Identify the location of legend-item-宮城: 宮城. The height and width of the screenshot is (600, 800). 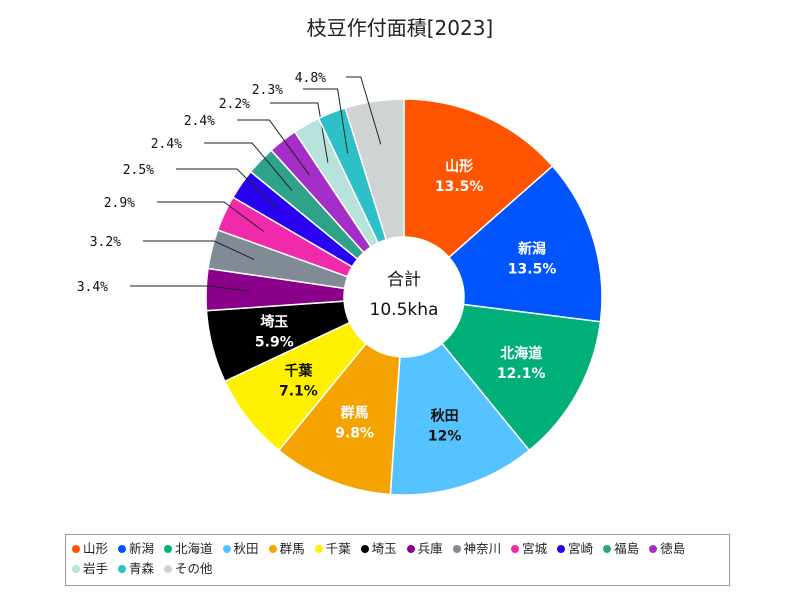
(529, 549).